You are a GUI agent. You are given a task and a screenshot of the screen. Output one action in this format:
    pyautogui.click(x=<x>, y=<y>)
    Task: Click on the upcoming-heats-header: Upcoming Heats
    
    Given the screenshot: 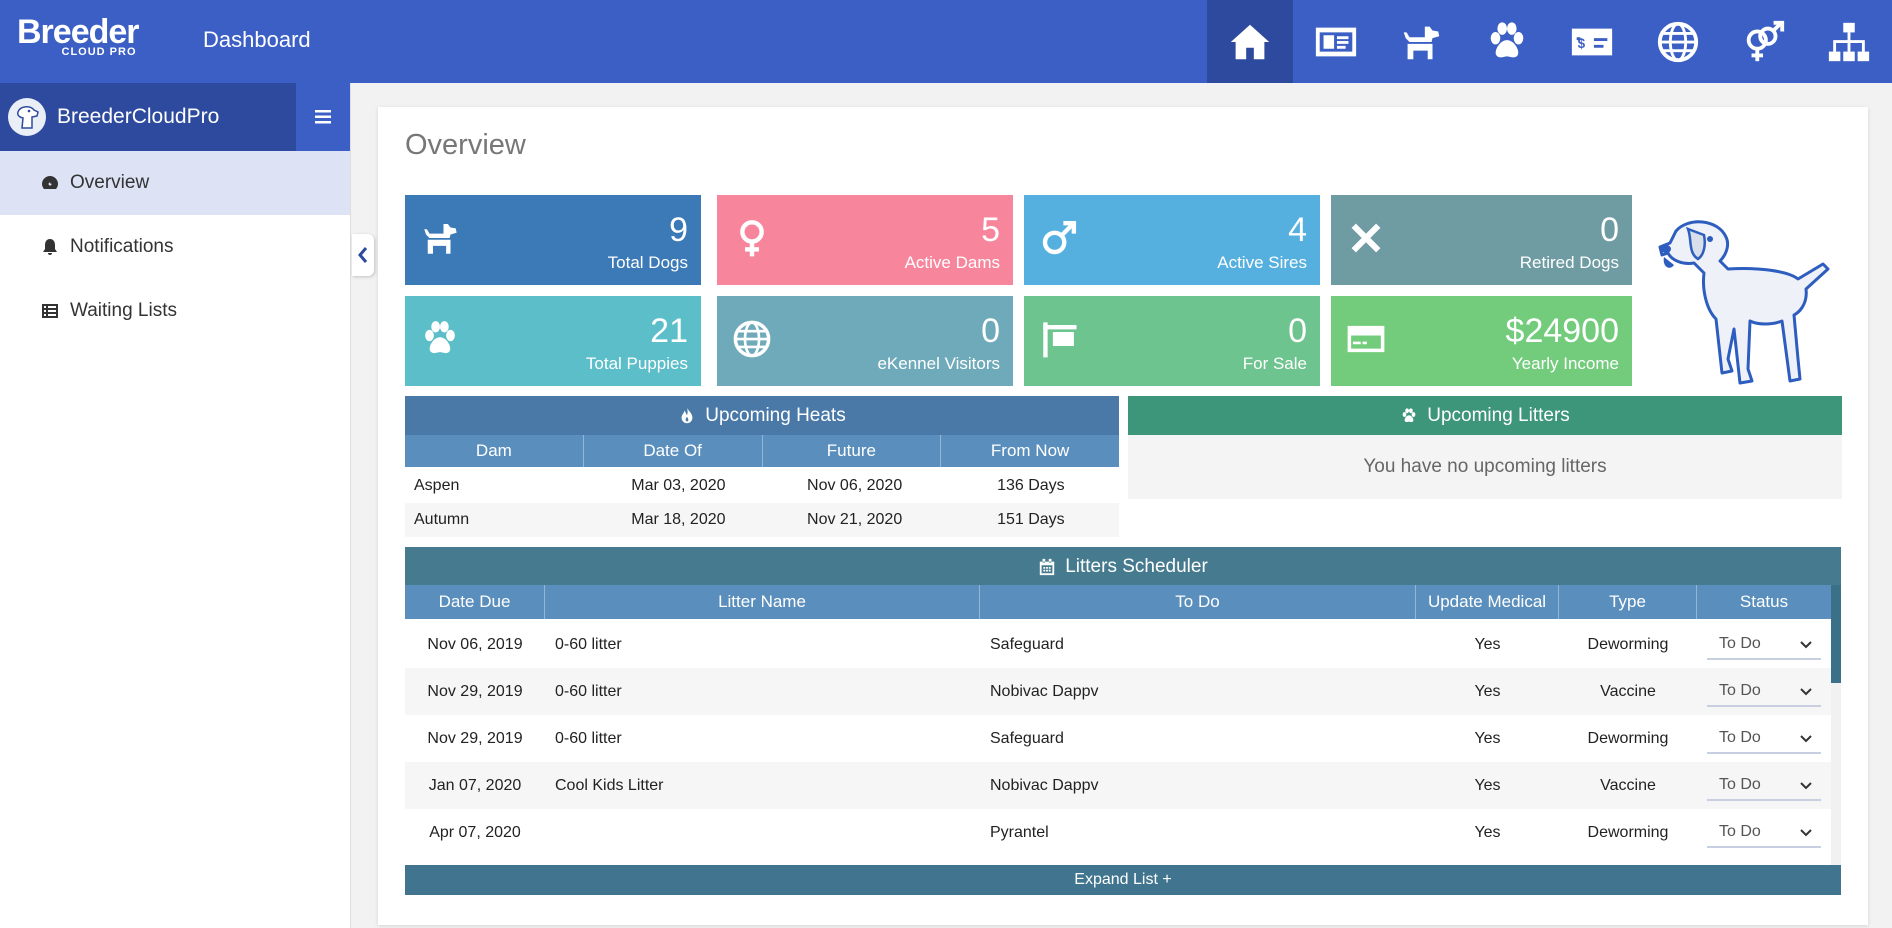 What is the action you would take?
    pyautogui.click(x=762, y=415)
    